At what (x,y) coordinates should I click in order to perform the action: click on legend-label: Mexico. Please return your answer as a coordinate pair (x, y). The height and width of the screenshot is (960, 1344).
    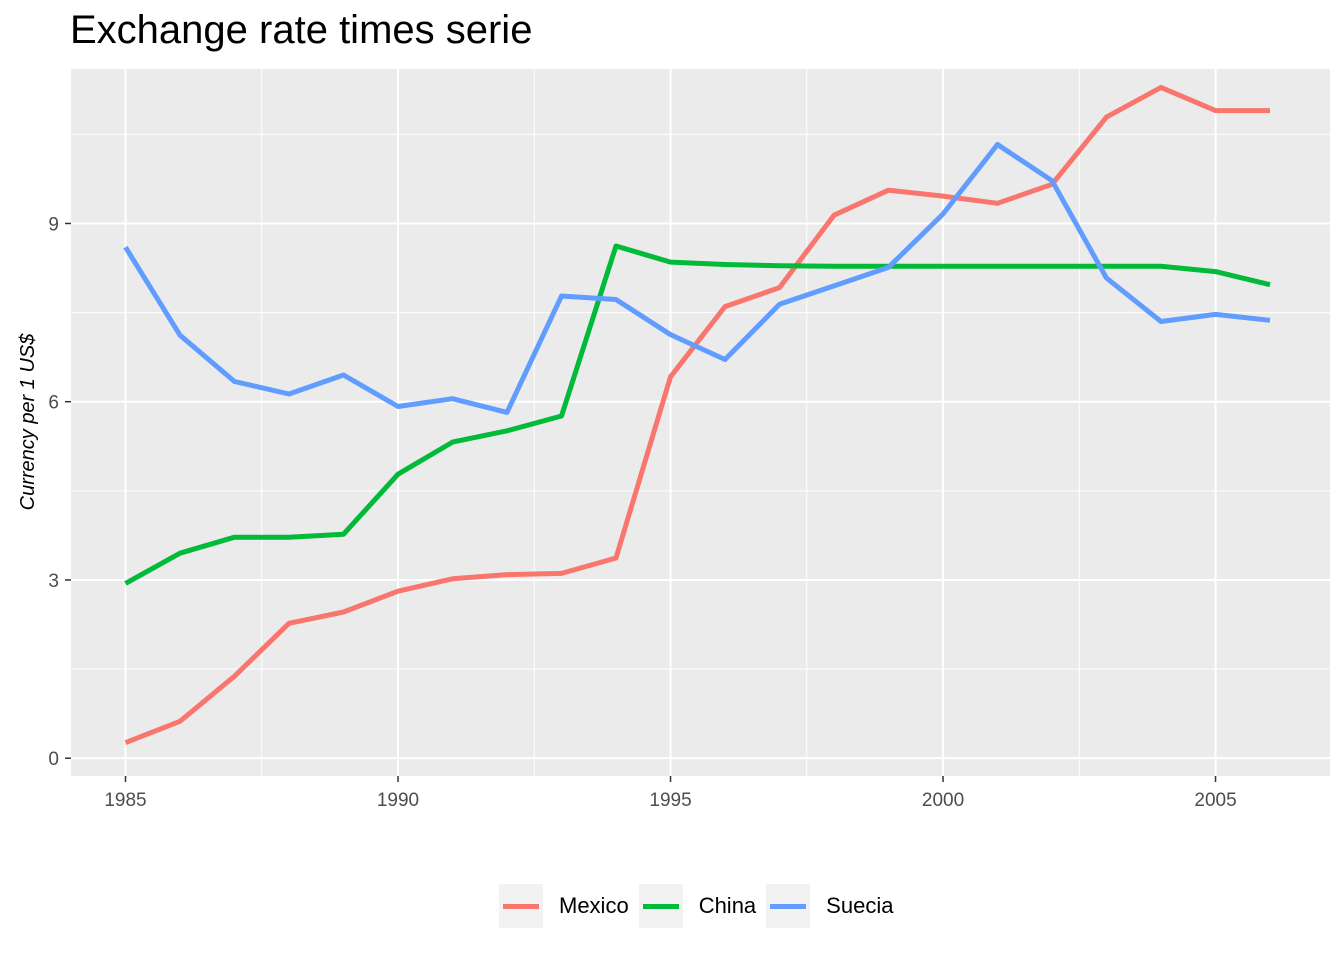
    Looking at the image, I should click on (594, 905).